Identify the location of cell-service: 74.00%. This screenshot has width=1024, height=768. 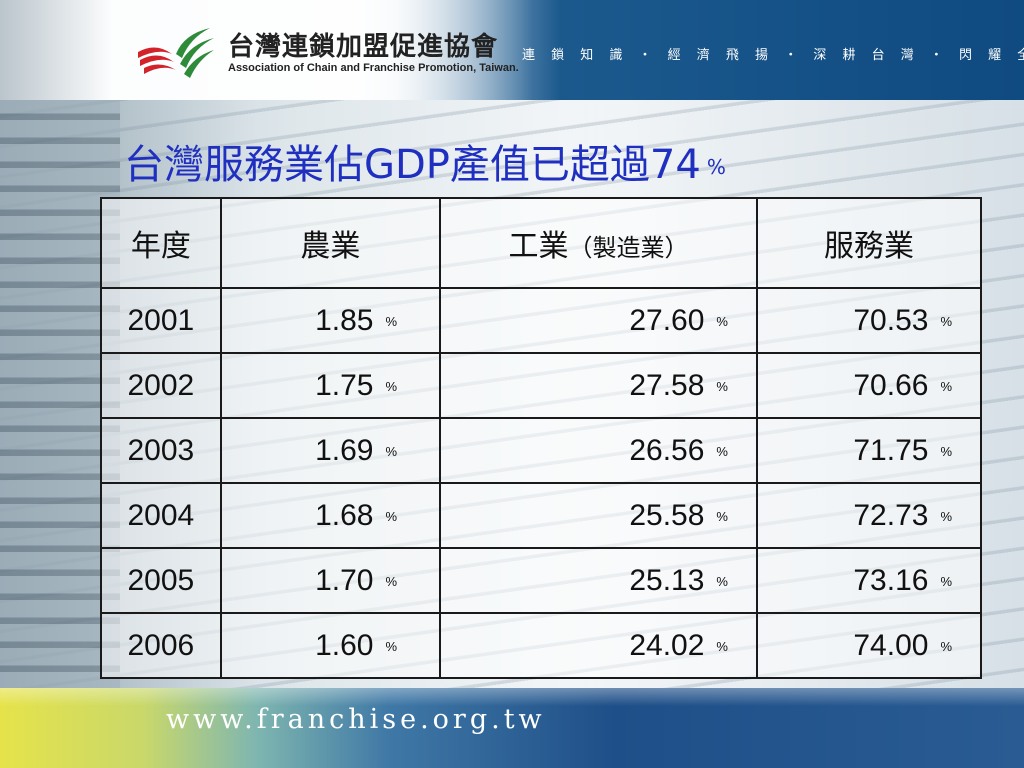
(869, 645).